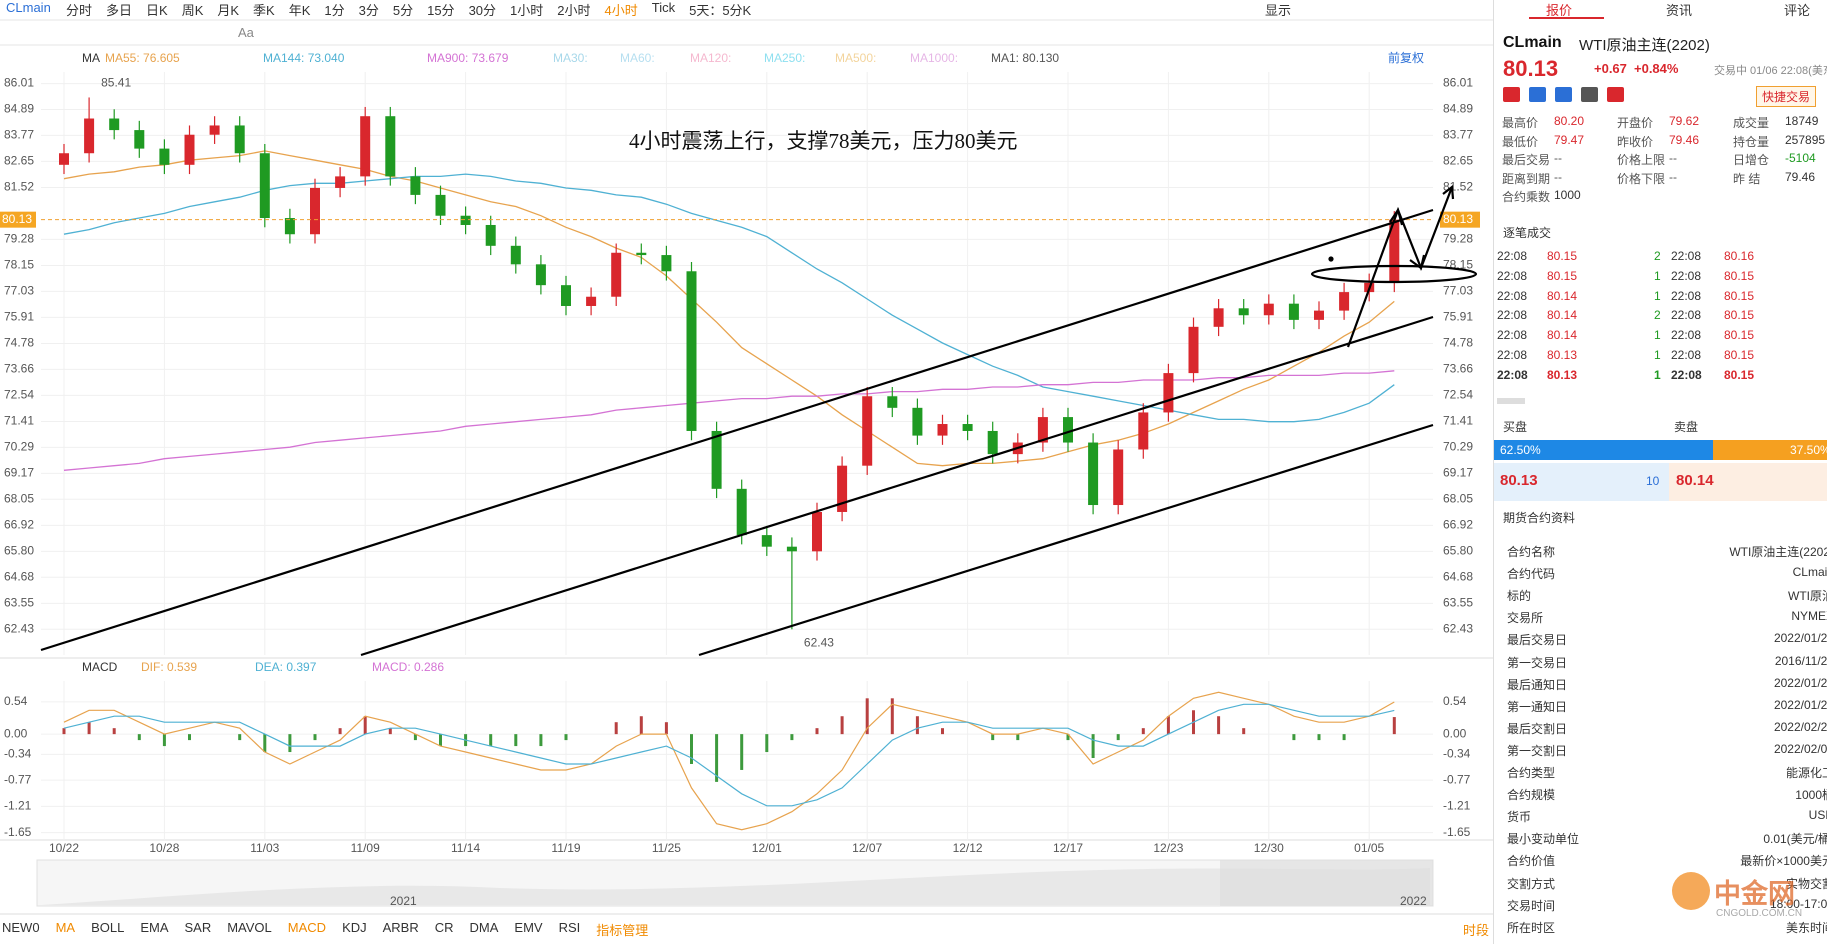  Describe the element at coordinates (119, 10) in the screenshot. I see `period-tab: 多日` at that location.